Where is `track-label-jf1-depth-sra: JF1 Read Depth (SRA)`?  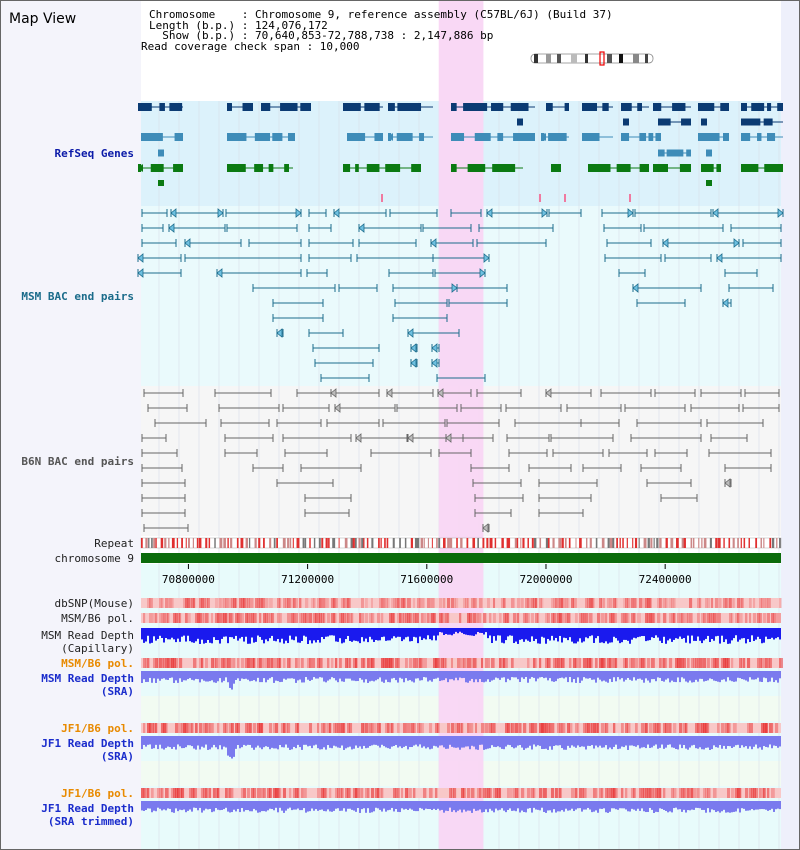 track-label-jf1-depth-sra: JF1 Read Depth (SRA) is located at coordinates (87, 750).